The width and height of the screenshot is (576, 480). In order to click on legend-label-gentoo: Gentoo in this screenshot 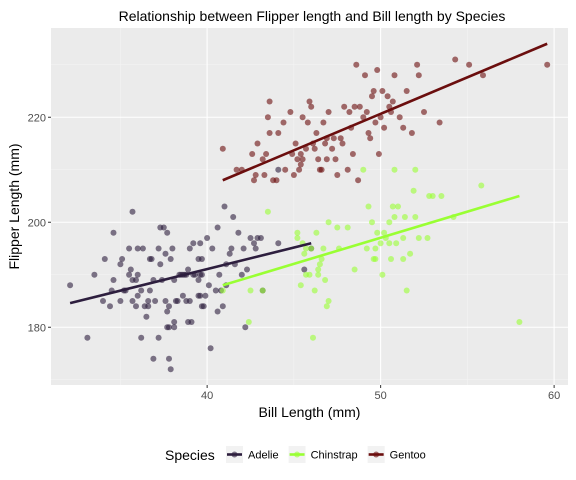, I will do `click(408, 456)`.